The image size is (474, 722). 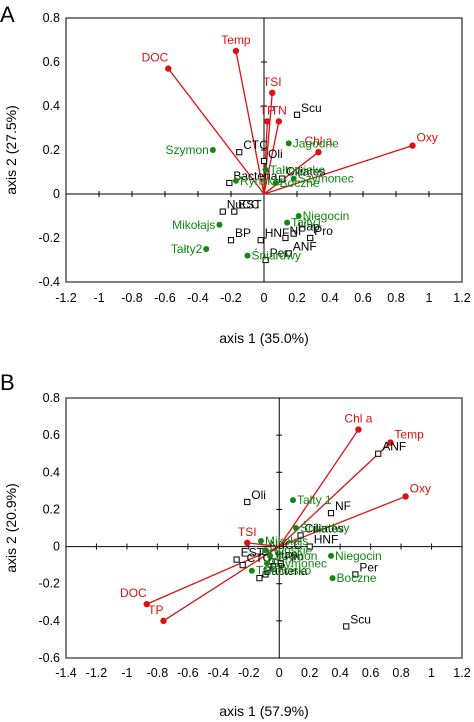 I want to click on lake-point-boczne, so click(x=275, y=183).